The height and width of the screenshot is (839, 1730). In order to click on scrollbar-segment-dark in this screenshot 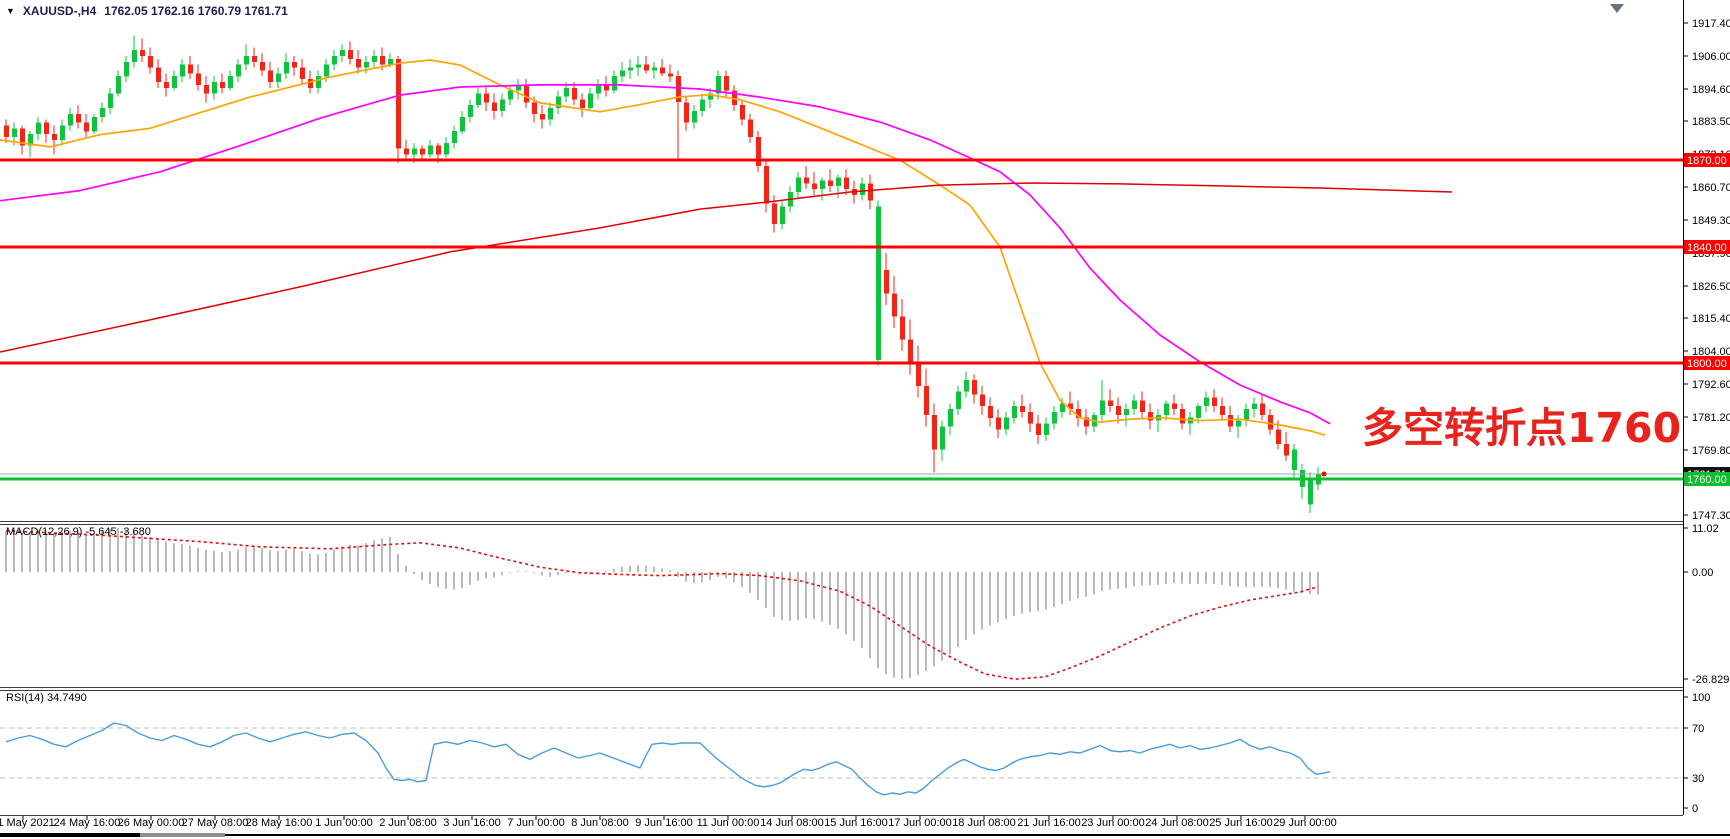, I will do `click(70, 835)`.